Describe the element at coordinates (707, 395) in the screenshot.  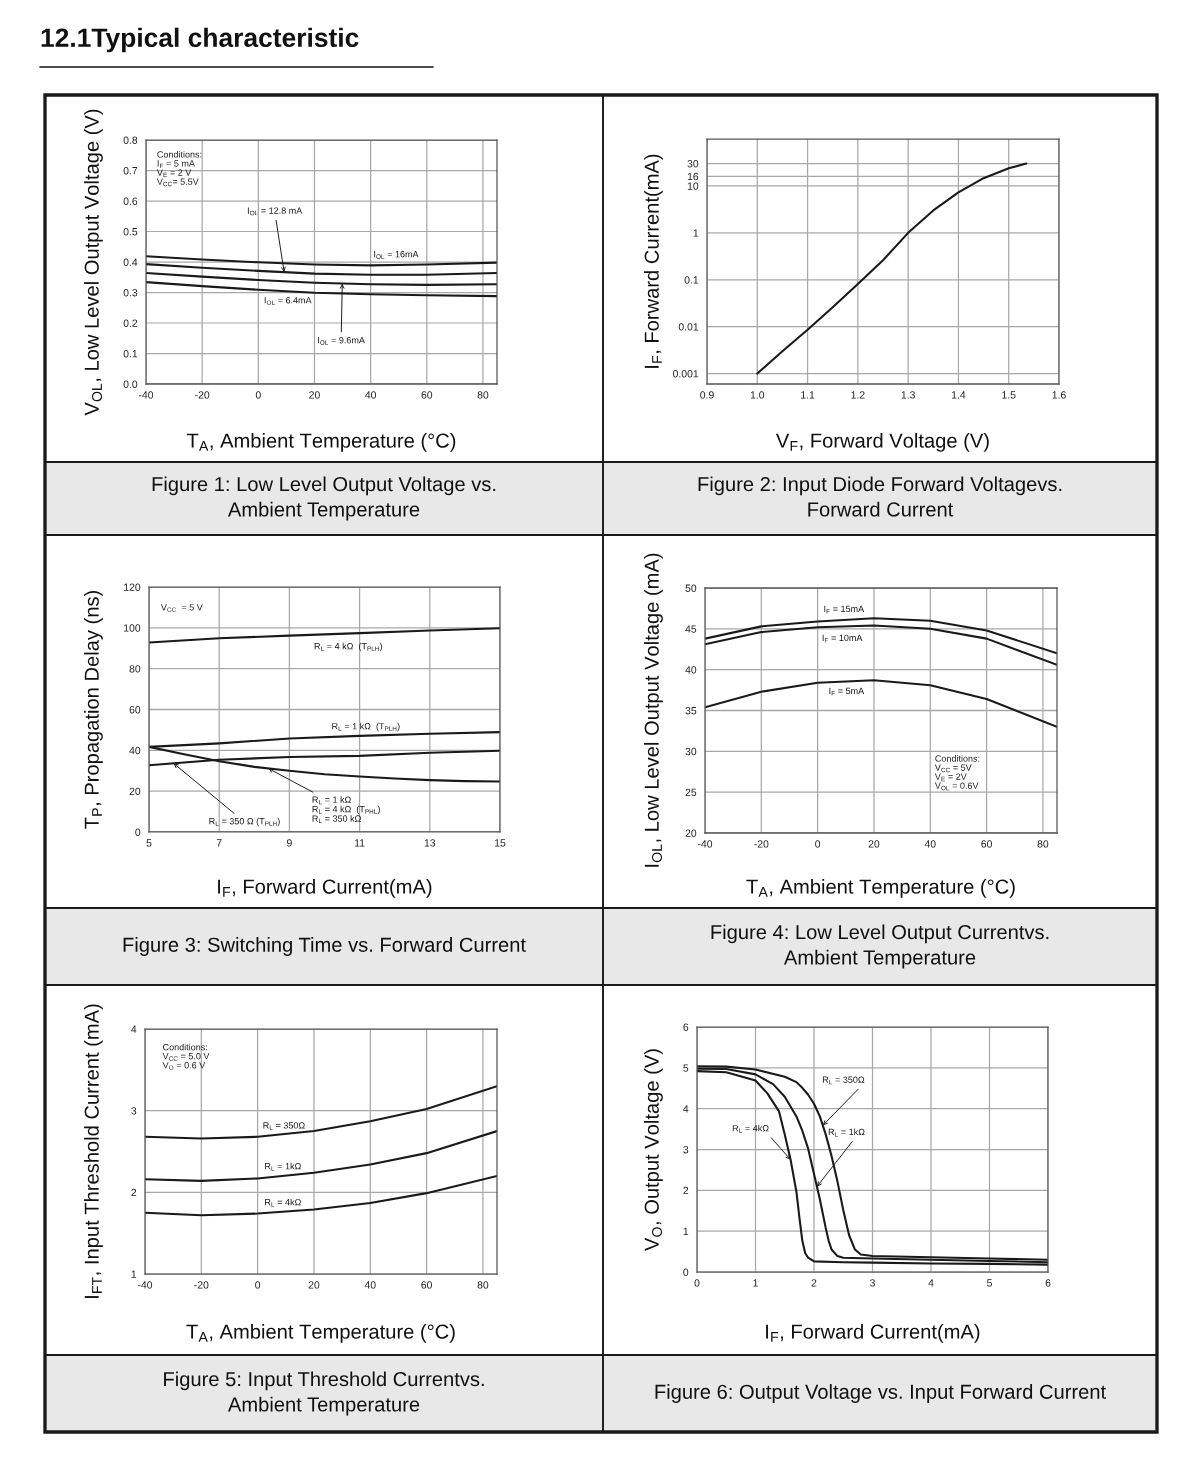
I see `x-tick-label: 0.9` at that location.